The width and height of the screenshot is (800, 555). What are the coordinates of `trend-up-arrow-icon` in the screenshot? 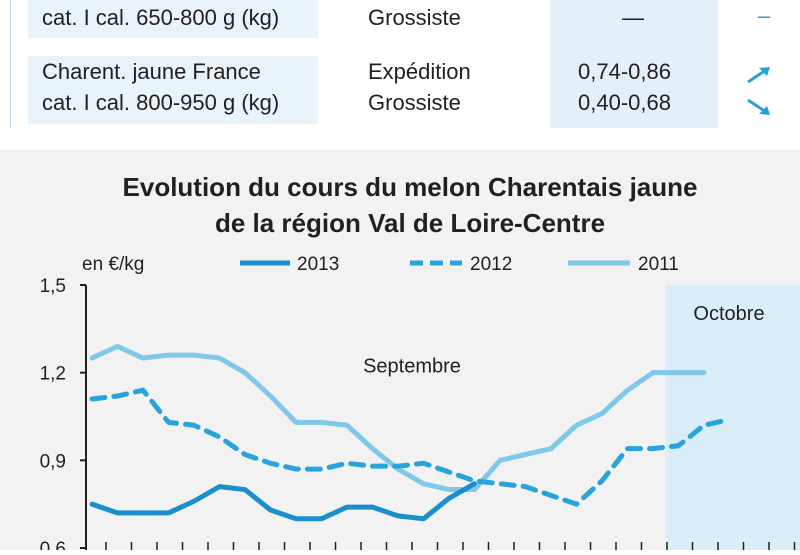 It's located at (759, 75).